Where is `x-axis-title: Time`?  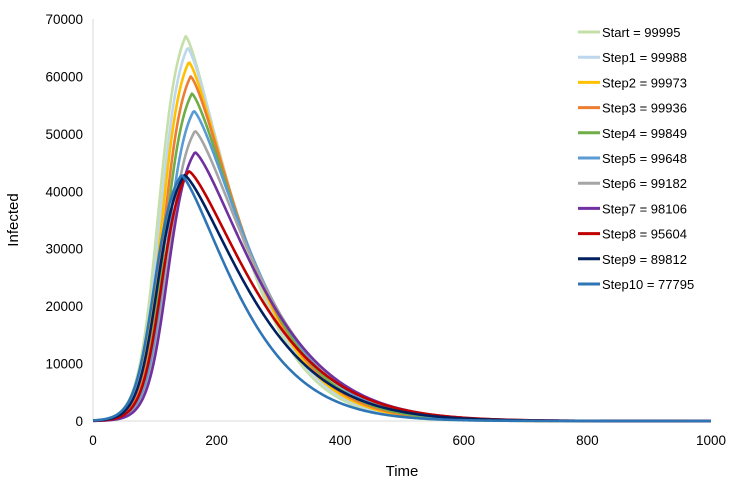 x-axis-title: Time is located at coordinates (402, 471).